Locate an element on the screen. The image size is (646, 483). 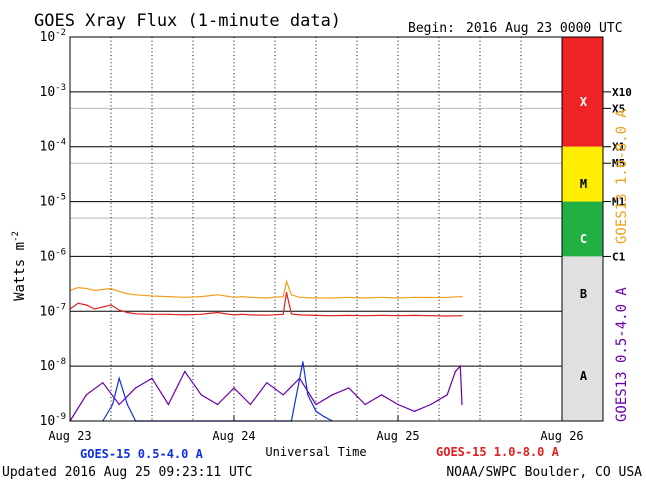
series-goes13-1-0-8-0-a is located at coordinates (266, 289).